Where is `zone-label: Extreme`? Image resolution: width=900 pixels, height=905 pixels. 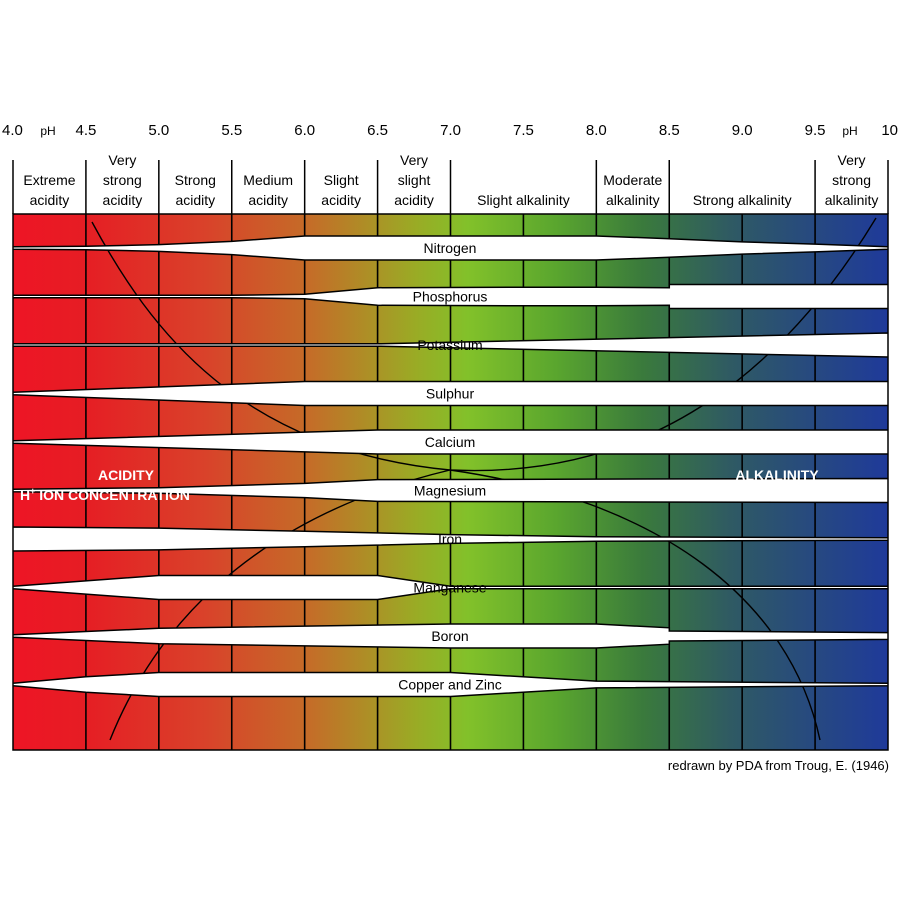 zone-label: Extreme is located at coordinates (49, 180).